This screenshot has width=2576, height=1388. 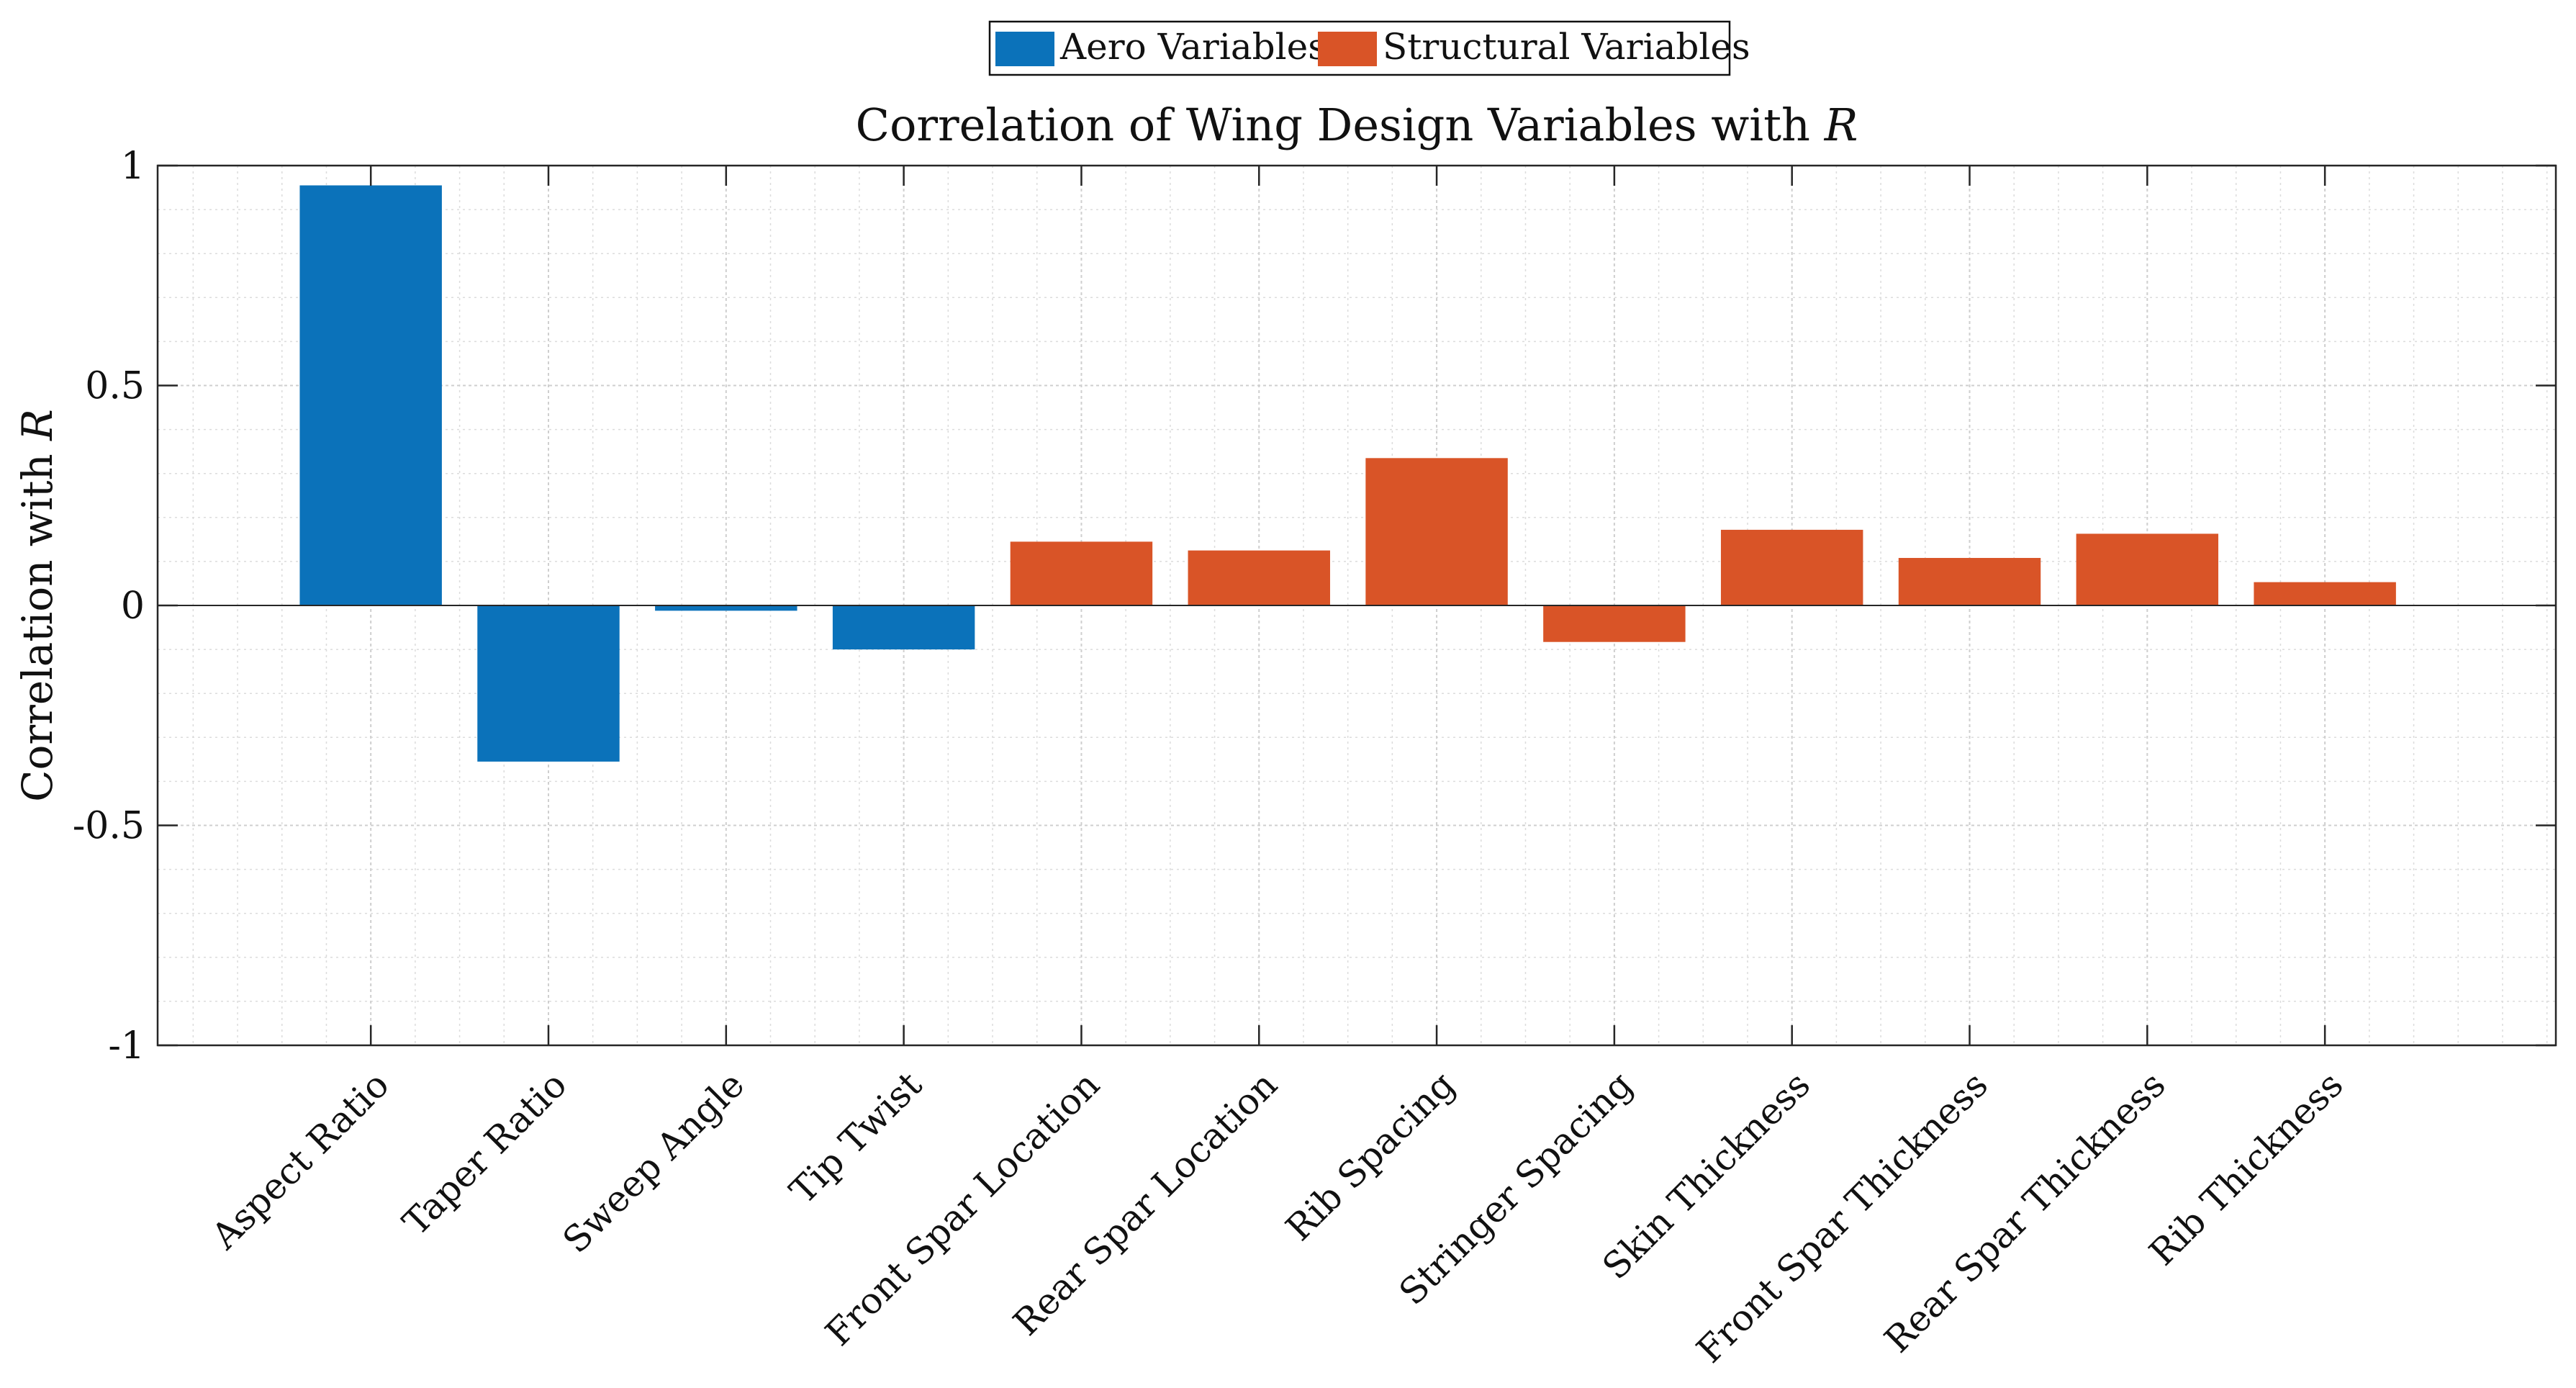 I want to click on legend: Aero Variables Structural Variables, so click(x=1369, y=48).